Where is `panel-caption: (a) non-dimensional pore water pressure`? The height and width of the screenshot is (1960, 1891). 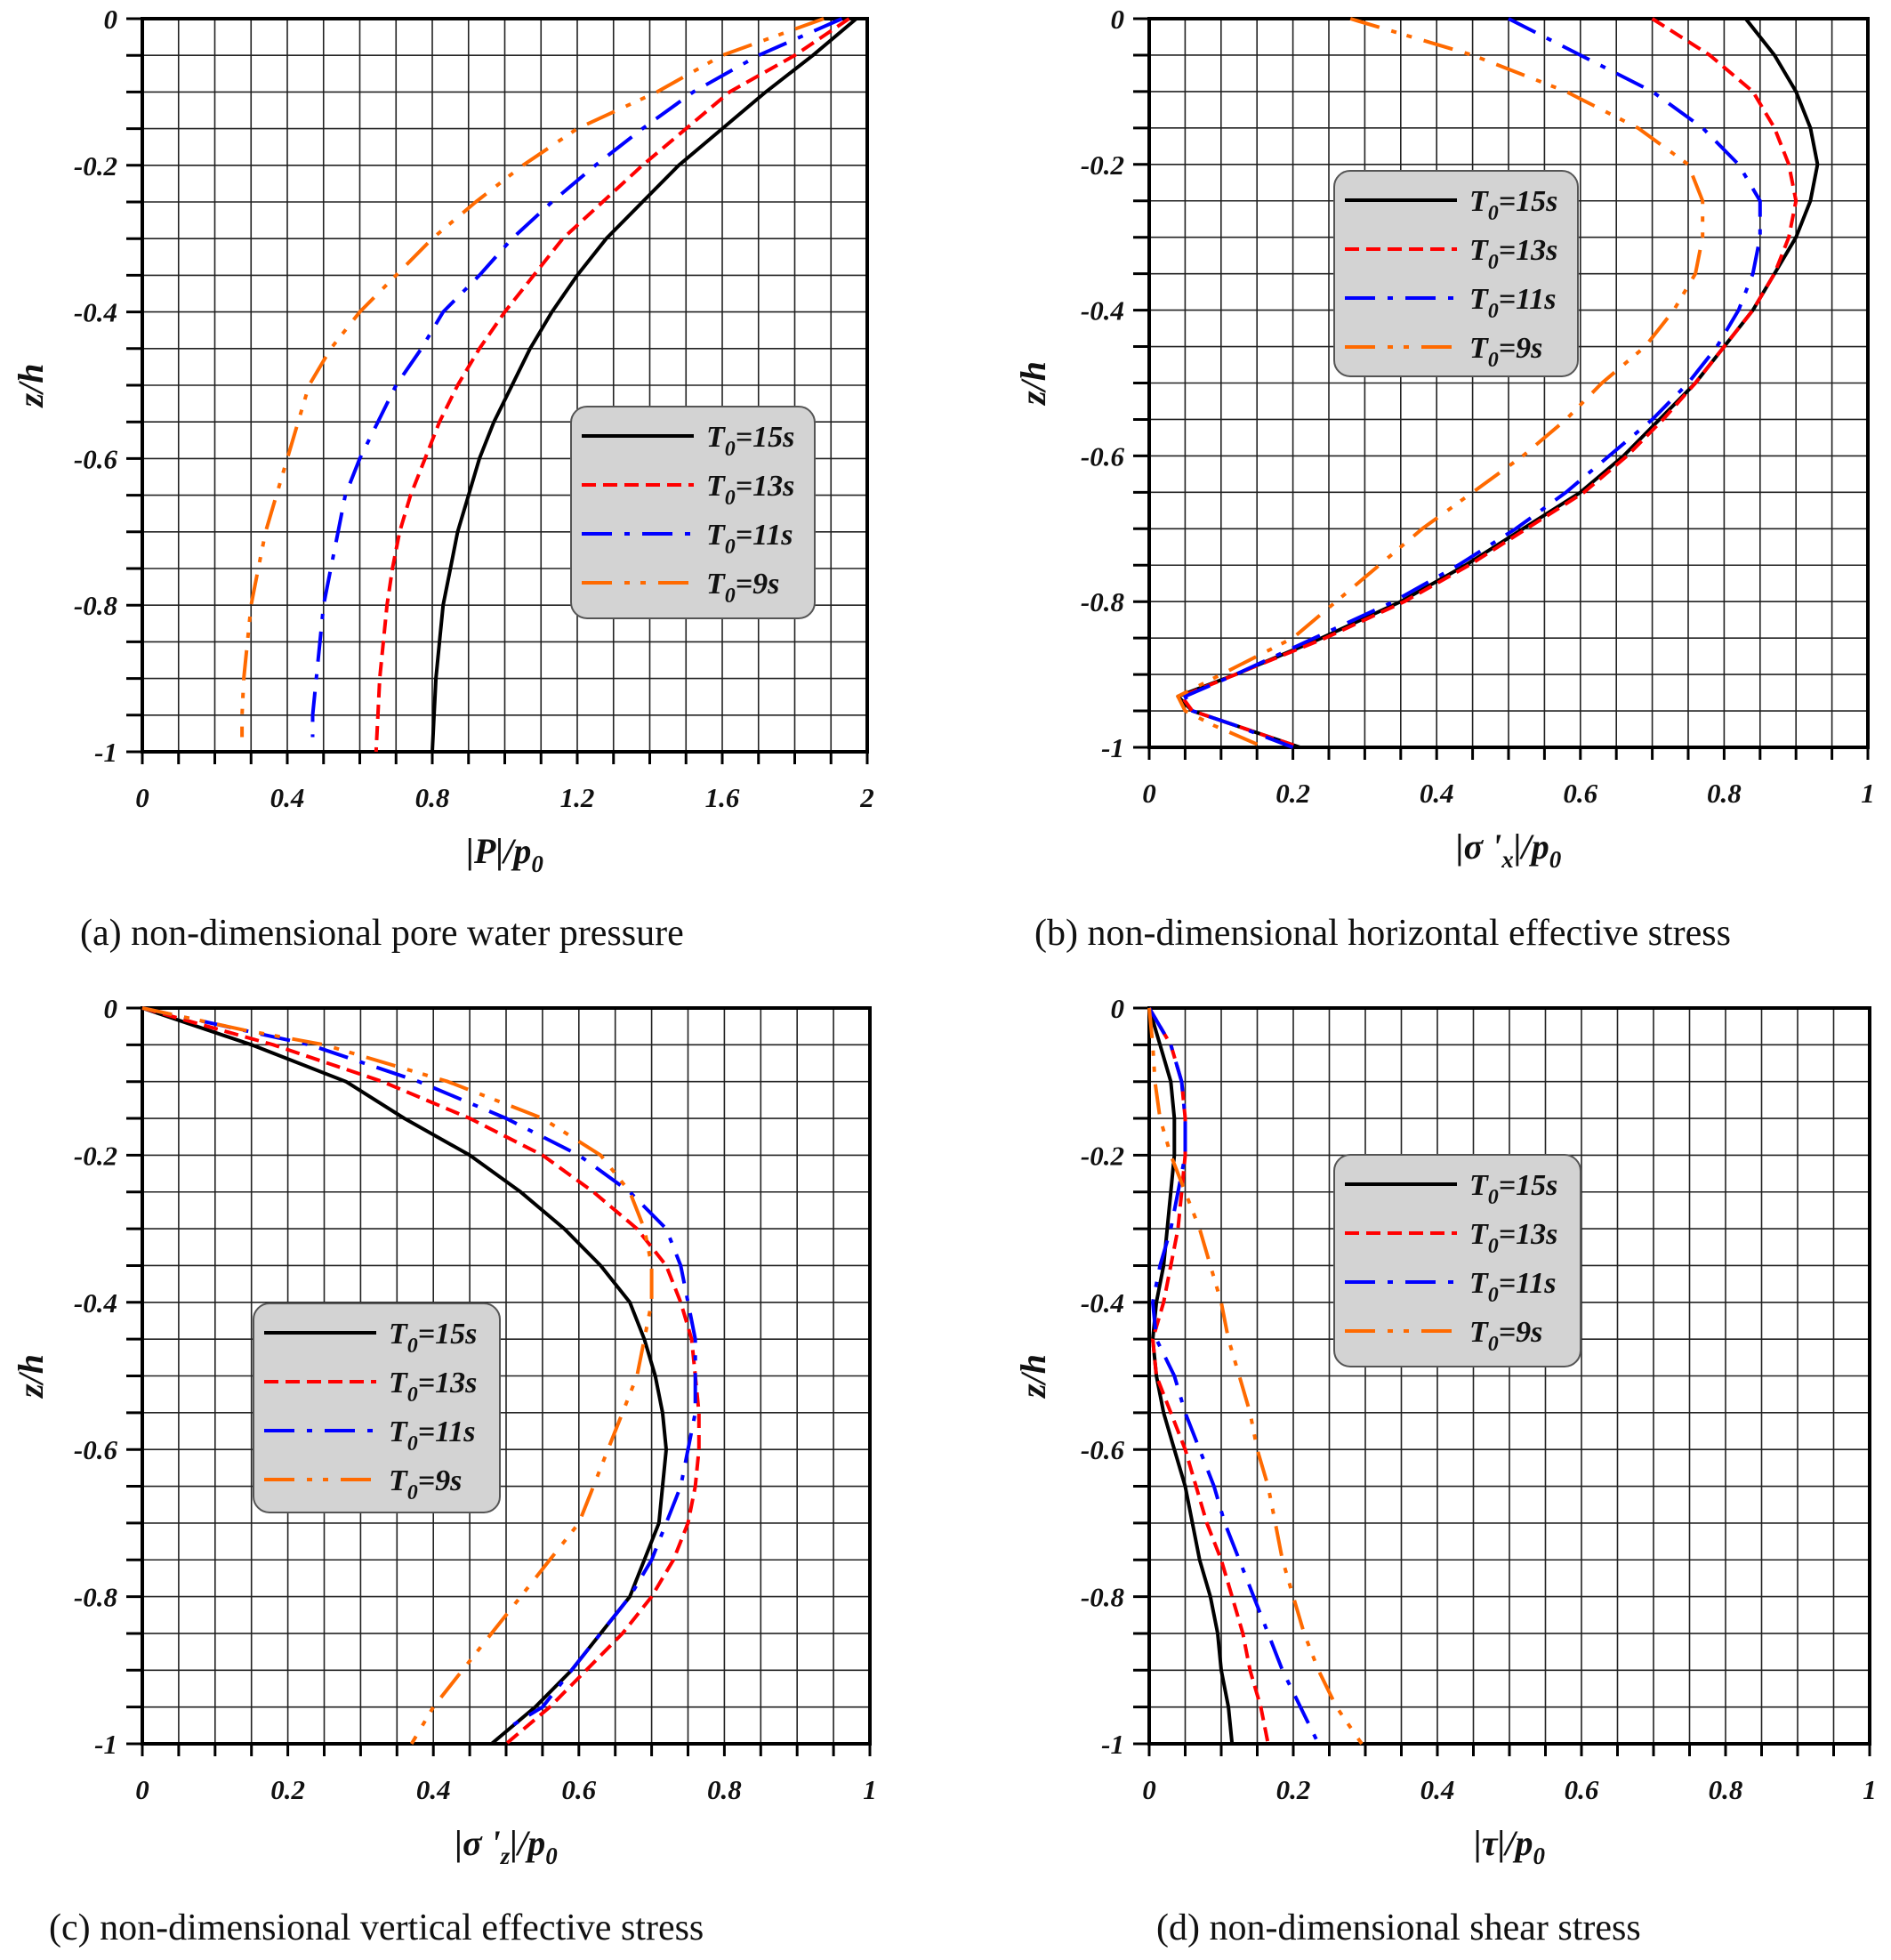 panel-caption: (a) non-dimensional pore water pressure is located at coordinates (382, 934).